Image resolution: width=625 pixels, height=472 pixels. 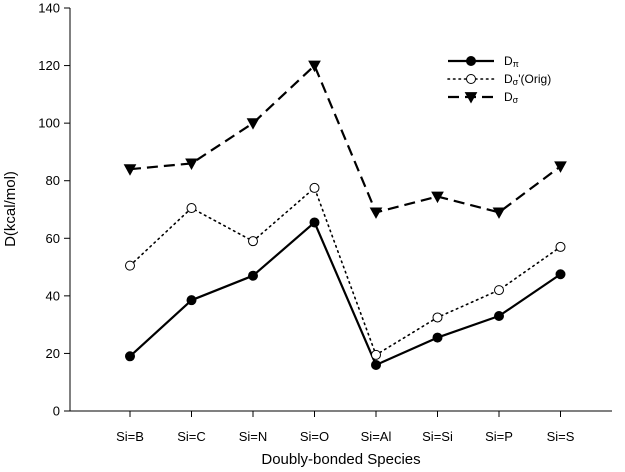 I want to click on legend-entry: Dσ'(Orig), so click(x=499, y=79).